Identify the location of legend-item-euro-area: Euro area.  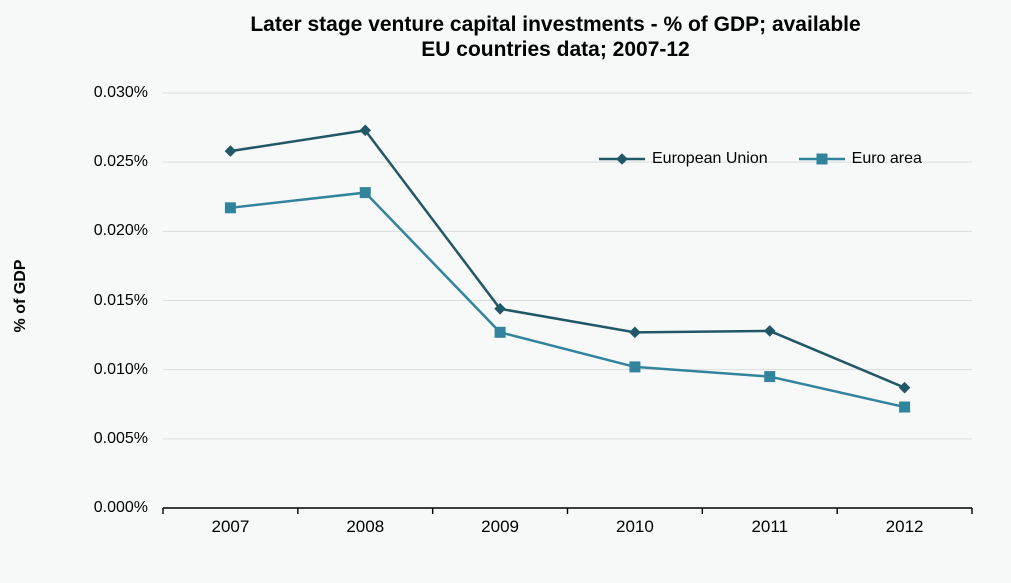
(860, 159).